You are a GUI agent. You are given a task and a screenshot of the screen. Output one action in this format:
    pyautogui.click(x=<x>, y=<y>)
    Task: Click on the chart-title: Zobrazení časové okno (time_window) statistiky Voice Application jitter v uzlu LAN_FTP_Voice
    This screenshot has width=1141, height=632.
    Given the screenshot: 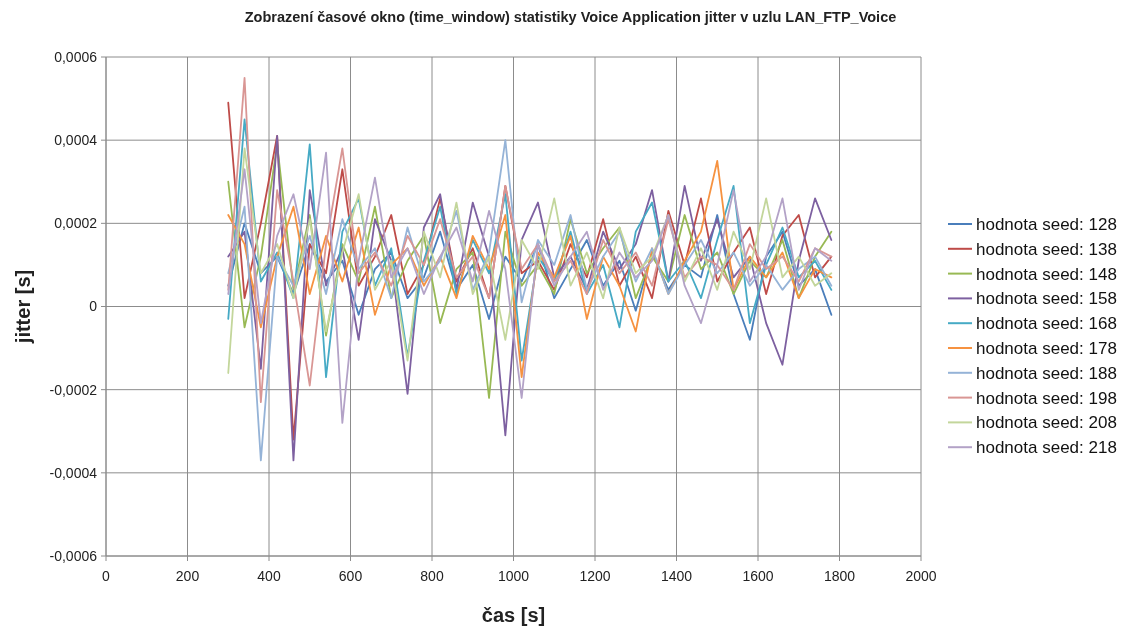 What is the action you would take?
    pyautogui.click(x=570, y=17)
    